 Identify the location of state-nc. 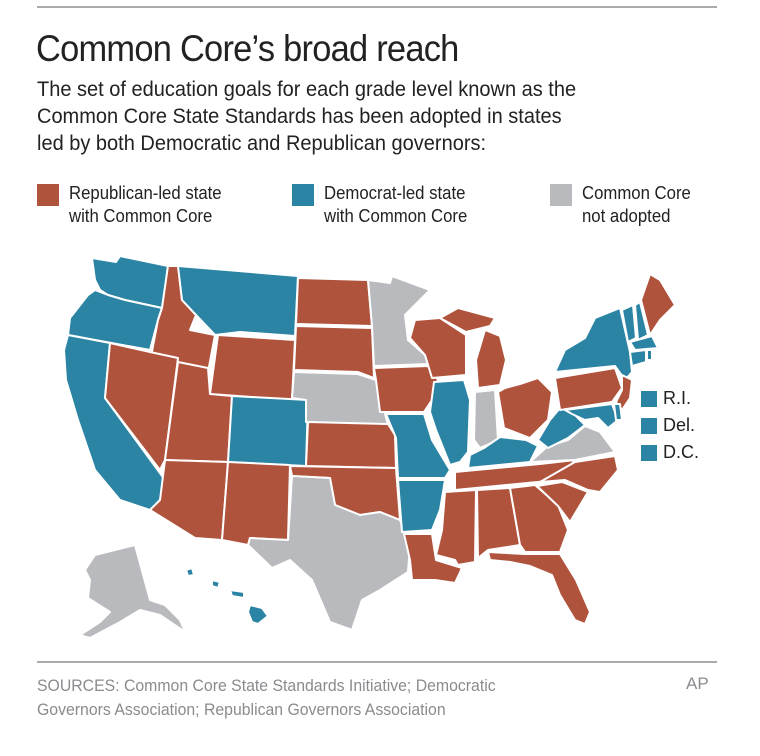
(579, 474).